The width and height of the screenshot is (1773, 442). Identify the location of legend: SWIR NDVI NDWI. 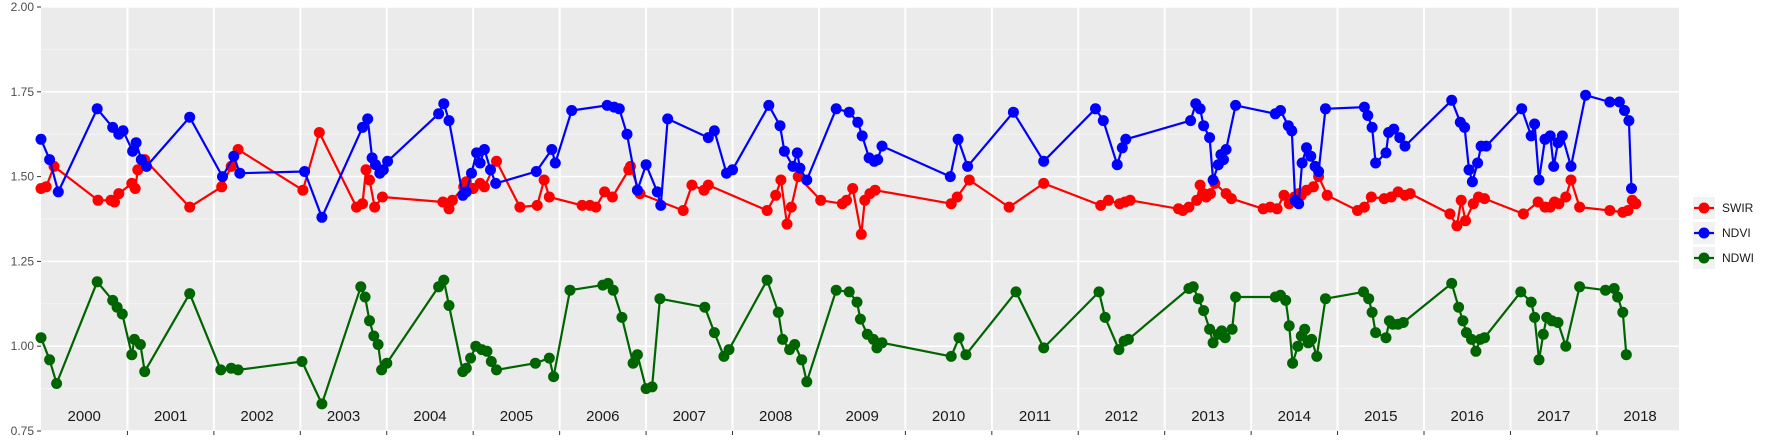
(1723, 233).